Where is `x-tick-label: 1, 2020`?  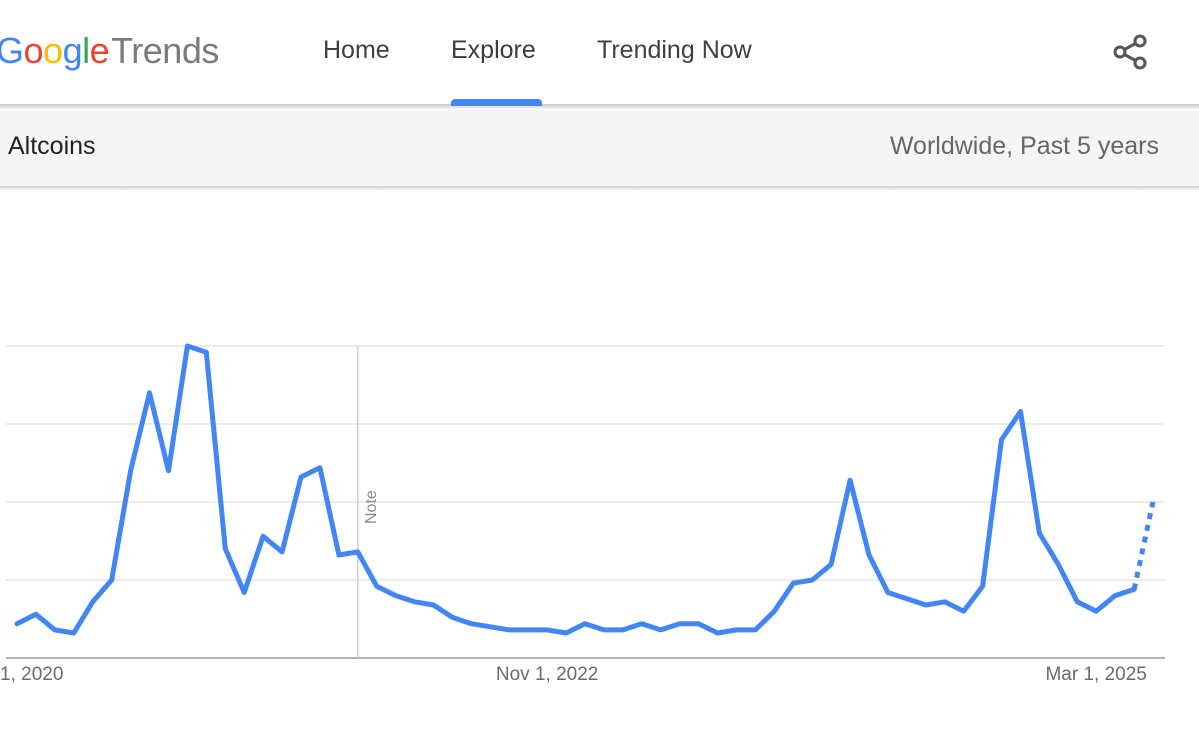
x-tick-label: 1, 2020 is located at coordinates (31, 674).